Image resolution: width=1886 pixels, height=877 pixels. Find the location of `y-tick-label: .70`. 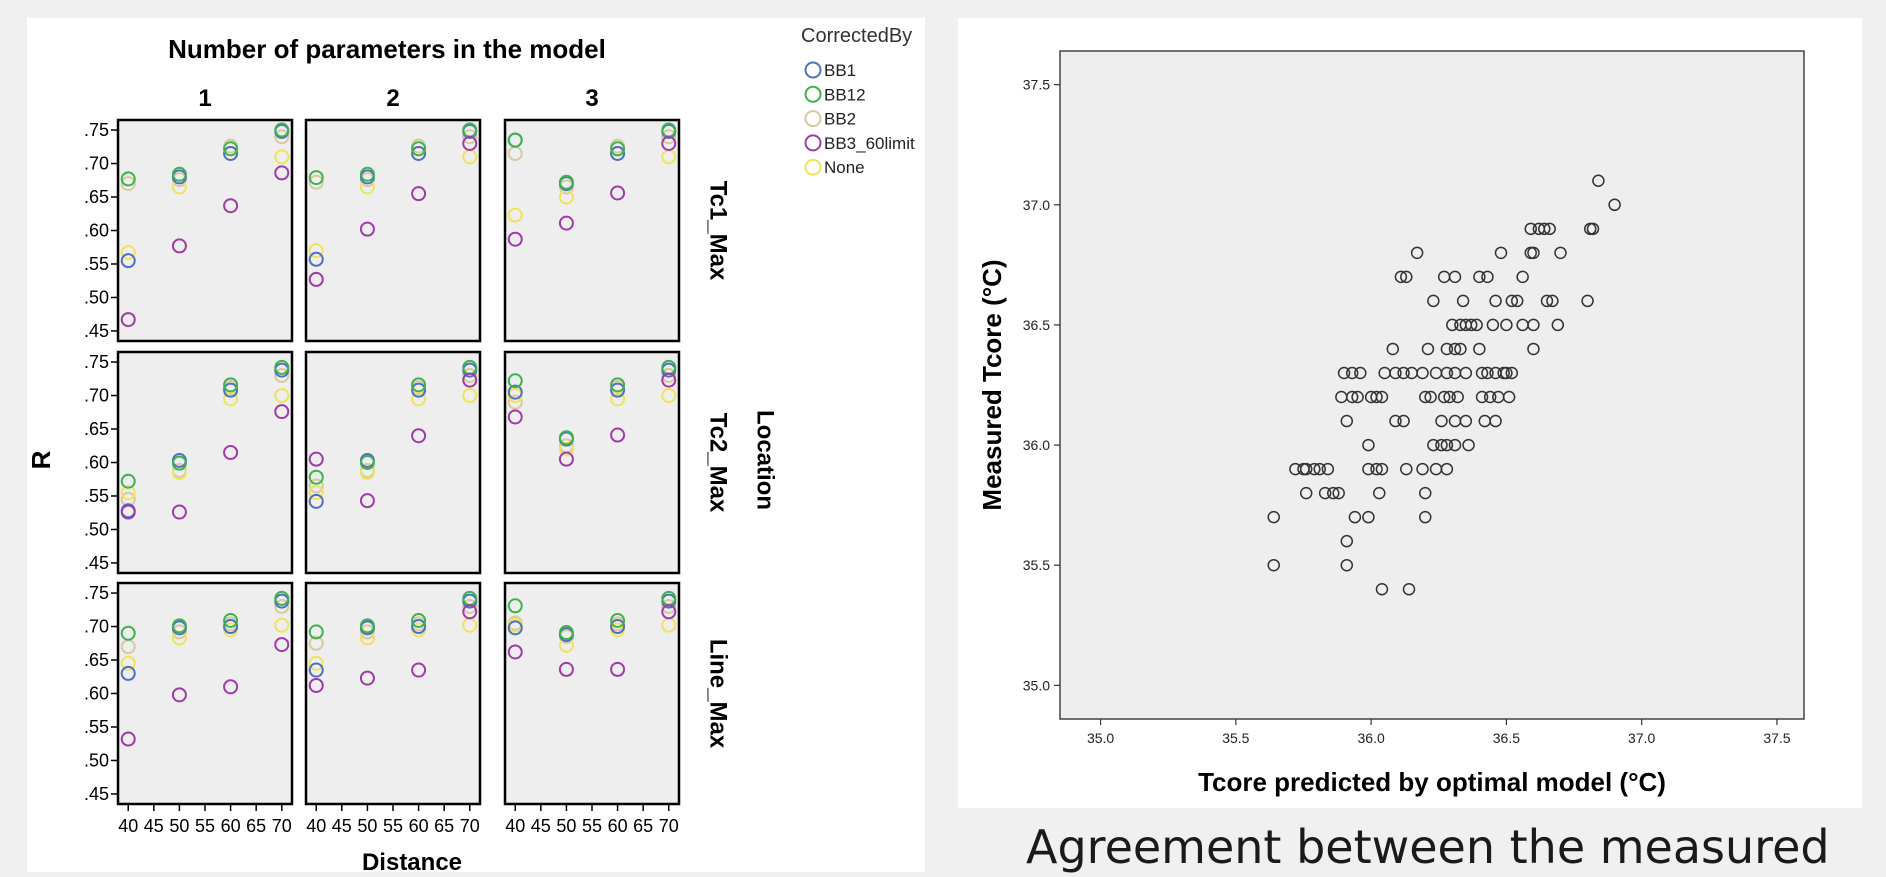

y-tick-label: .70 is located at coordinates (96, 627).